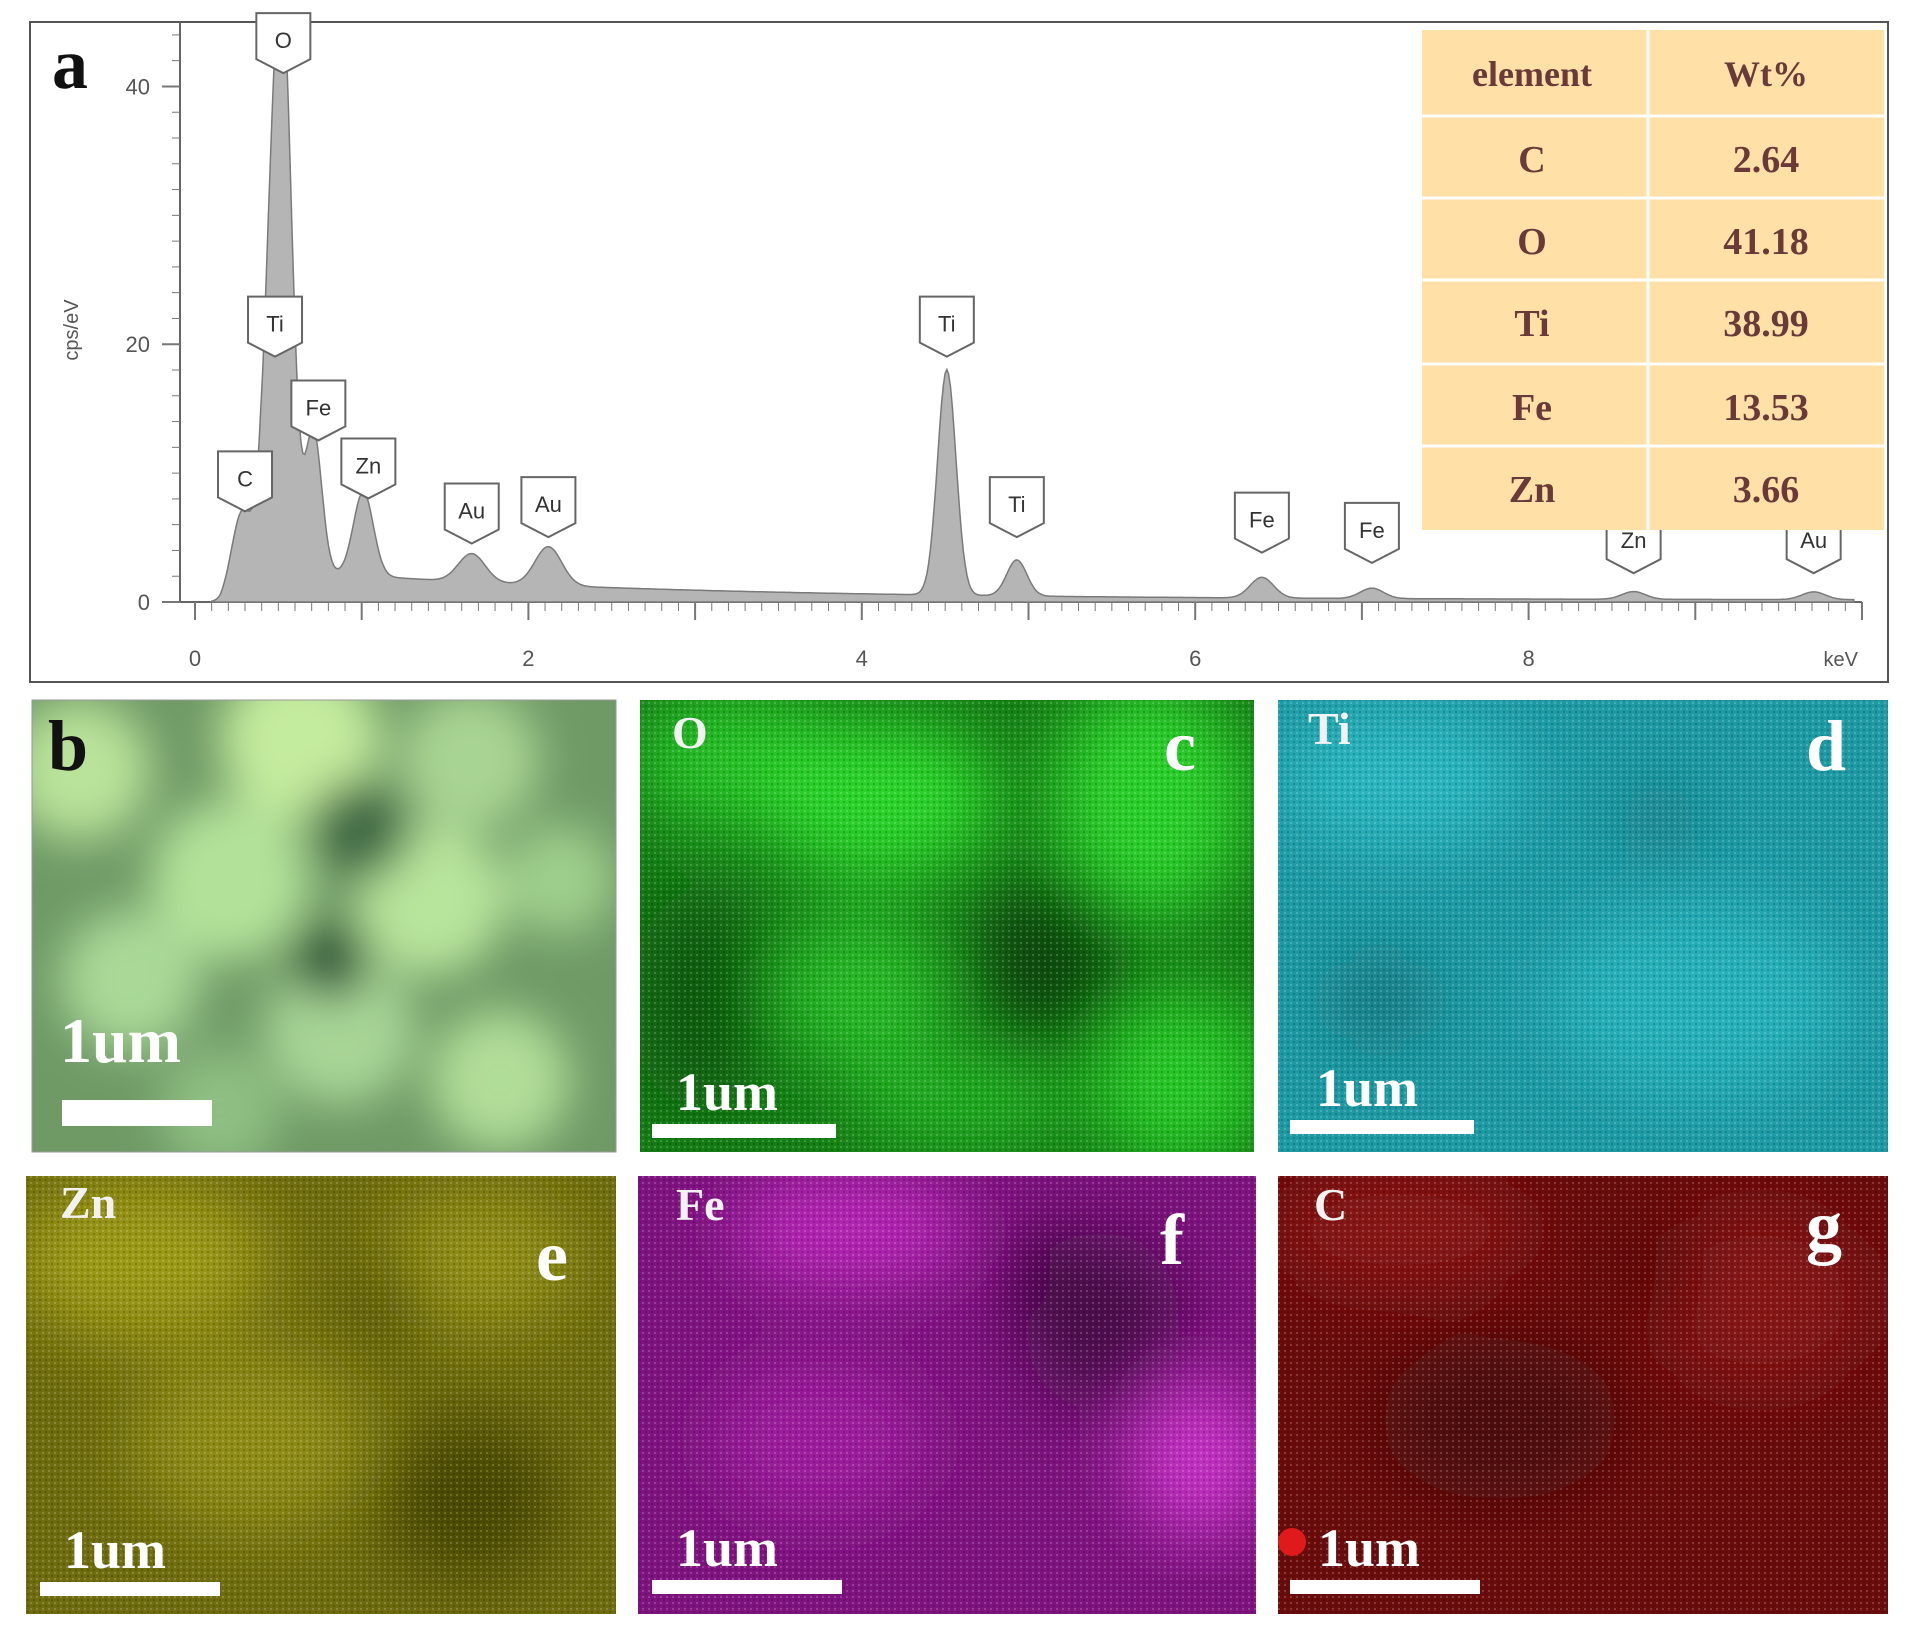 The width and height of the screenshot is (1918, 1635). I want to click on x-tick-label: 4, so click(862, 658).